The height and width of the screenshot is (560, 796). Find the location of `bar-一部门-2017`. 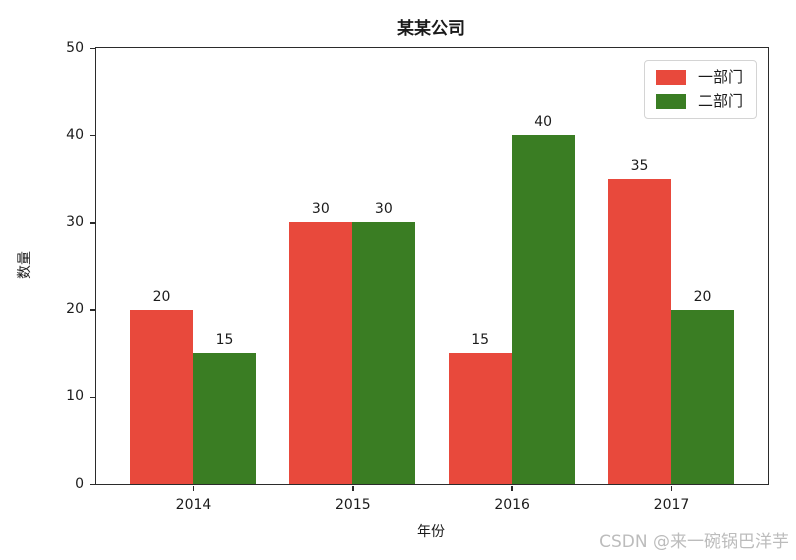

bar-一部门-2017 is located at coordinates (639, 331).